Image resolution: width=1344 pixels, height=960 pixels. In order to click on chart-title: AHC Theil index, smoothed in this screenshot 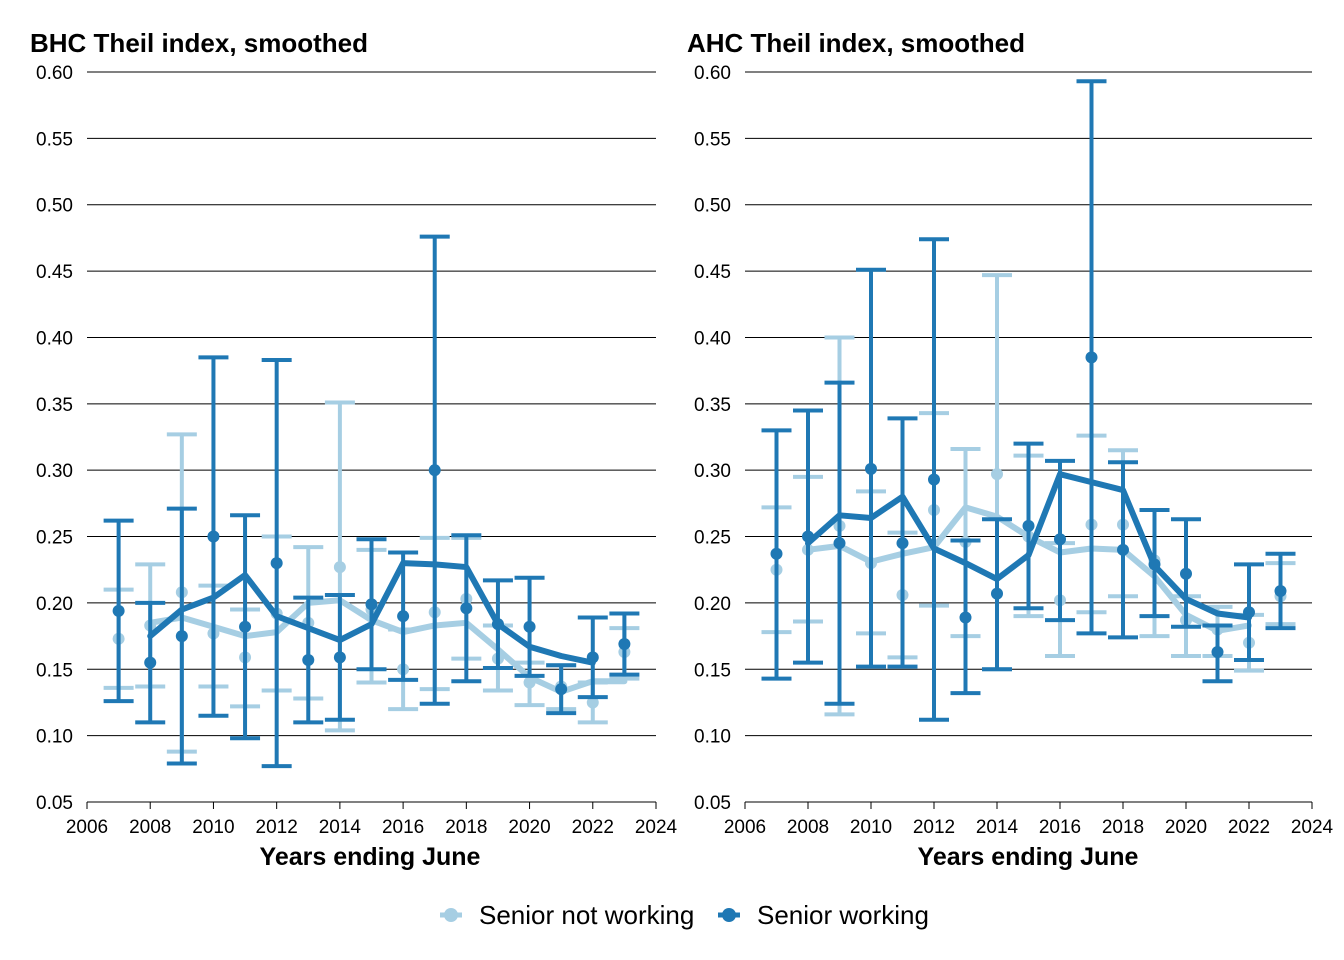, I will do `click(856, 43)`.